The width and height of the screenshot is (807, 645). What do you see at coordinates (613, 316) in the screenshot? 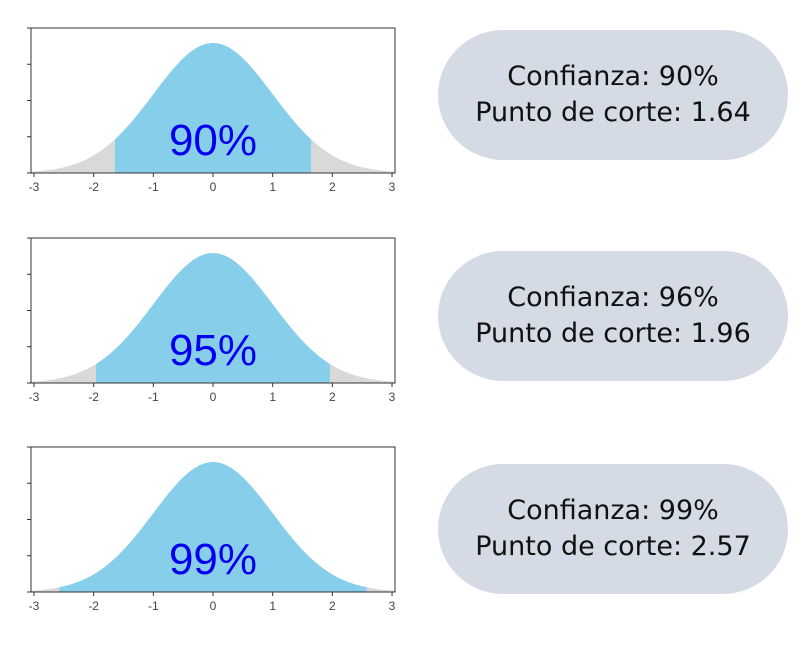
I see `confidence-box-96: Confianza: 96% Punto de corte: 1.96` at bounding box center [613, 316].